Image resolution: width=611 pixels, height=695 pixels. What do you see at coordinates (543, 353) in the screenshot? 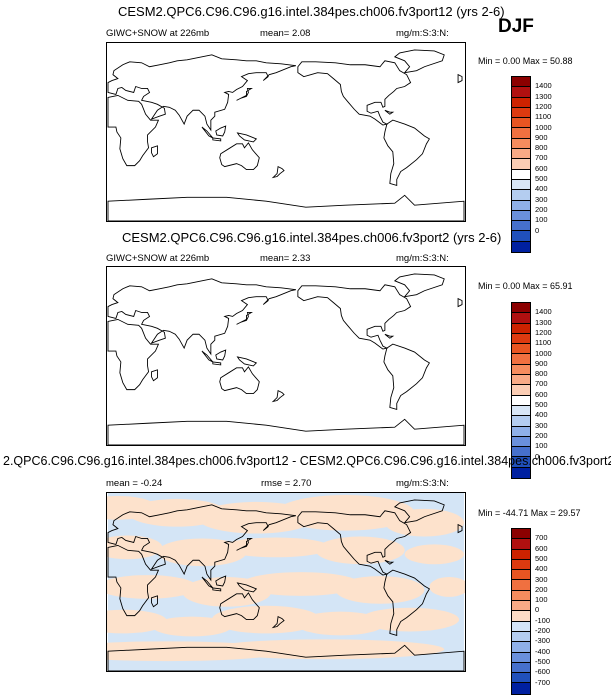
I see `colorbar-tick-label: 1000` at bounding box center [543, 353].